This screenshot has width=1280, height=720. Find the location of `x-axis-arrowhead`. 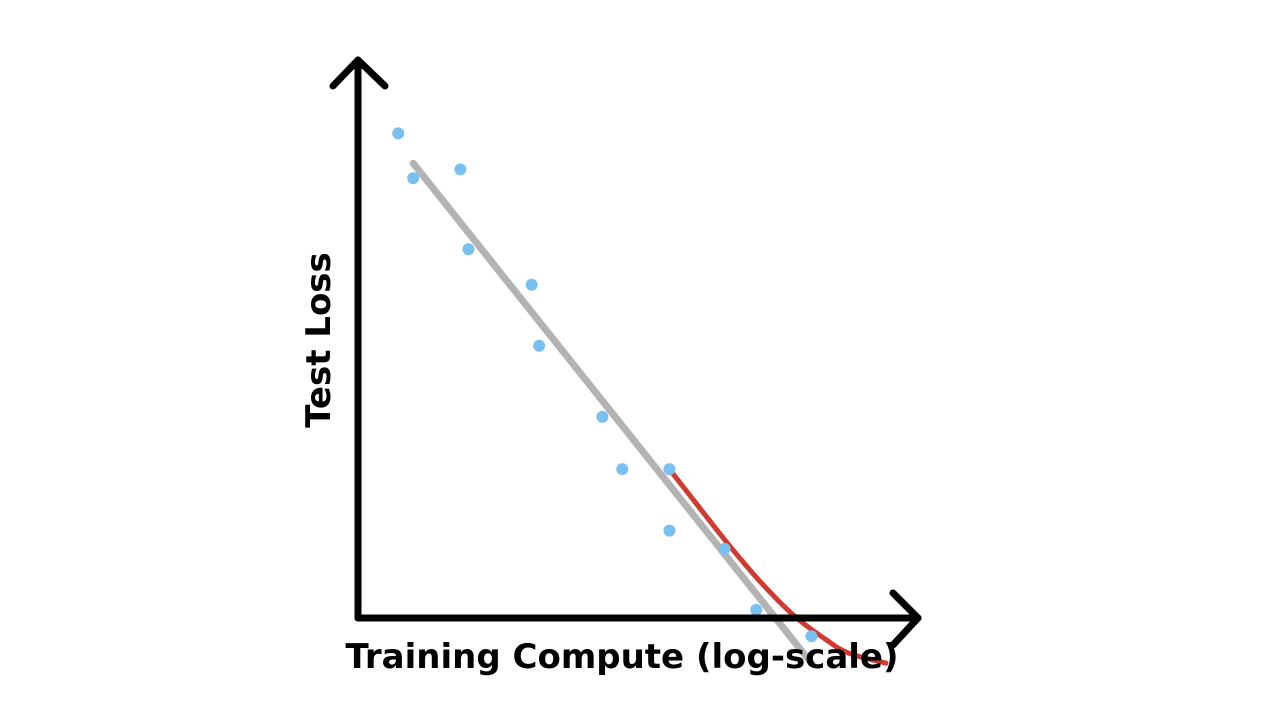

x-axis-arrowhead is located at coordinates (905, 619).